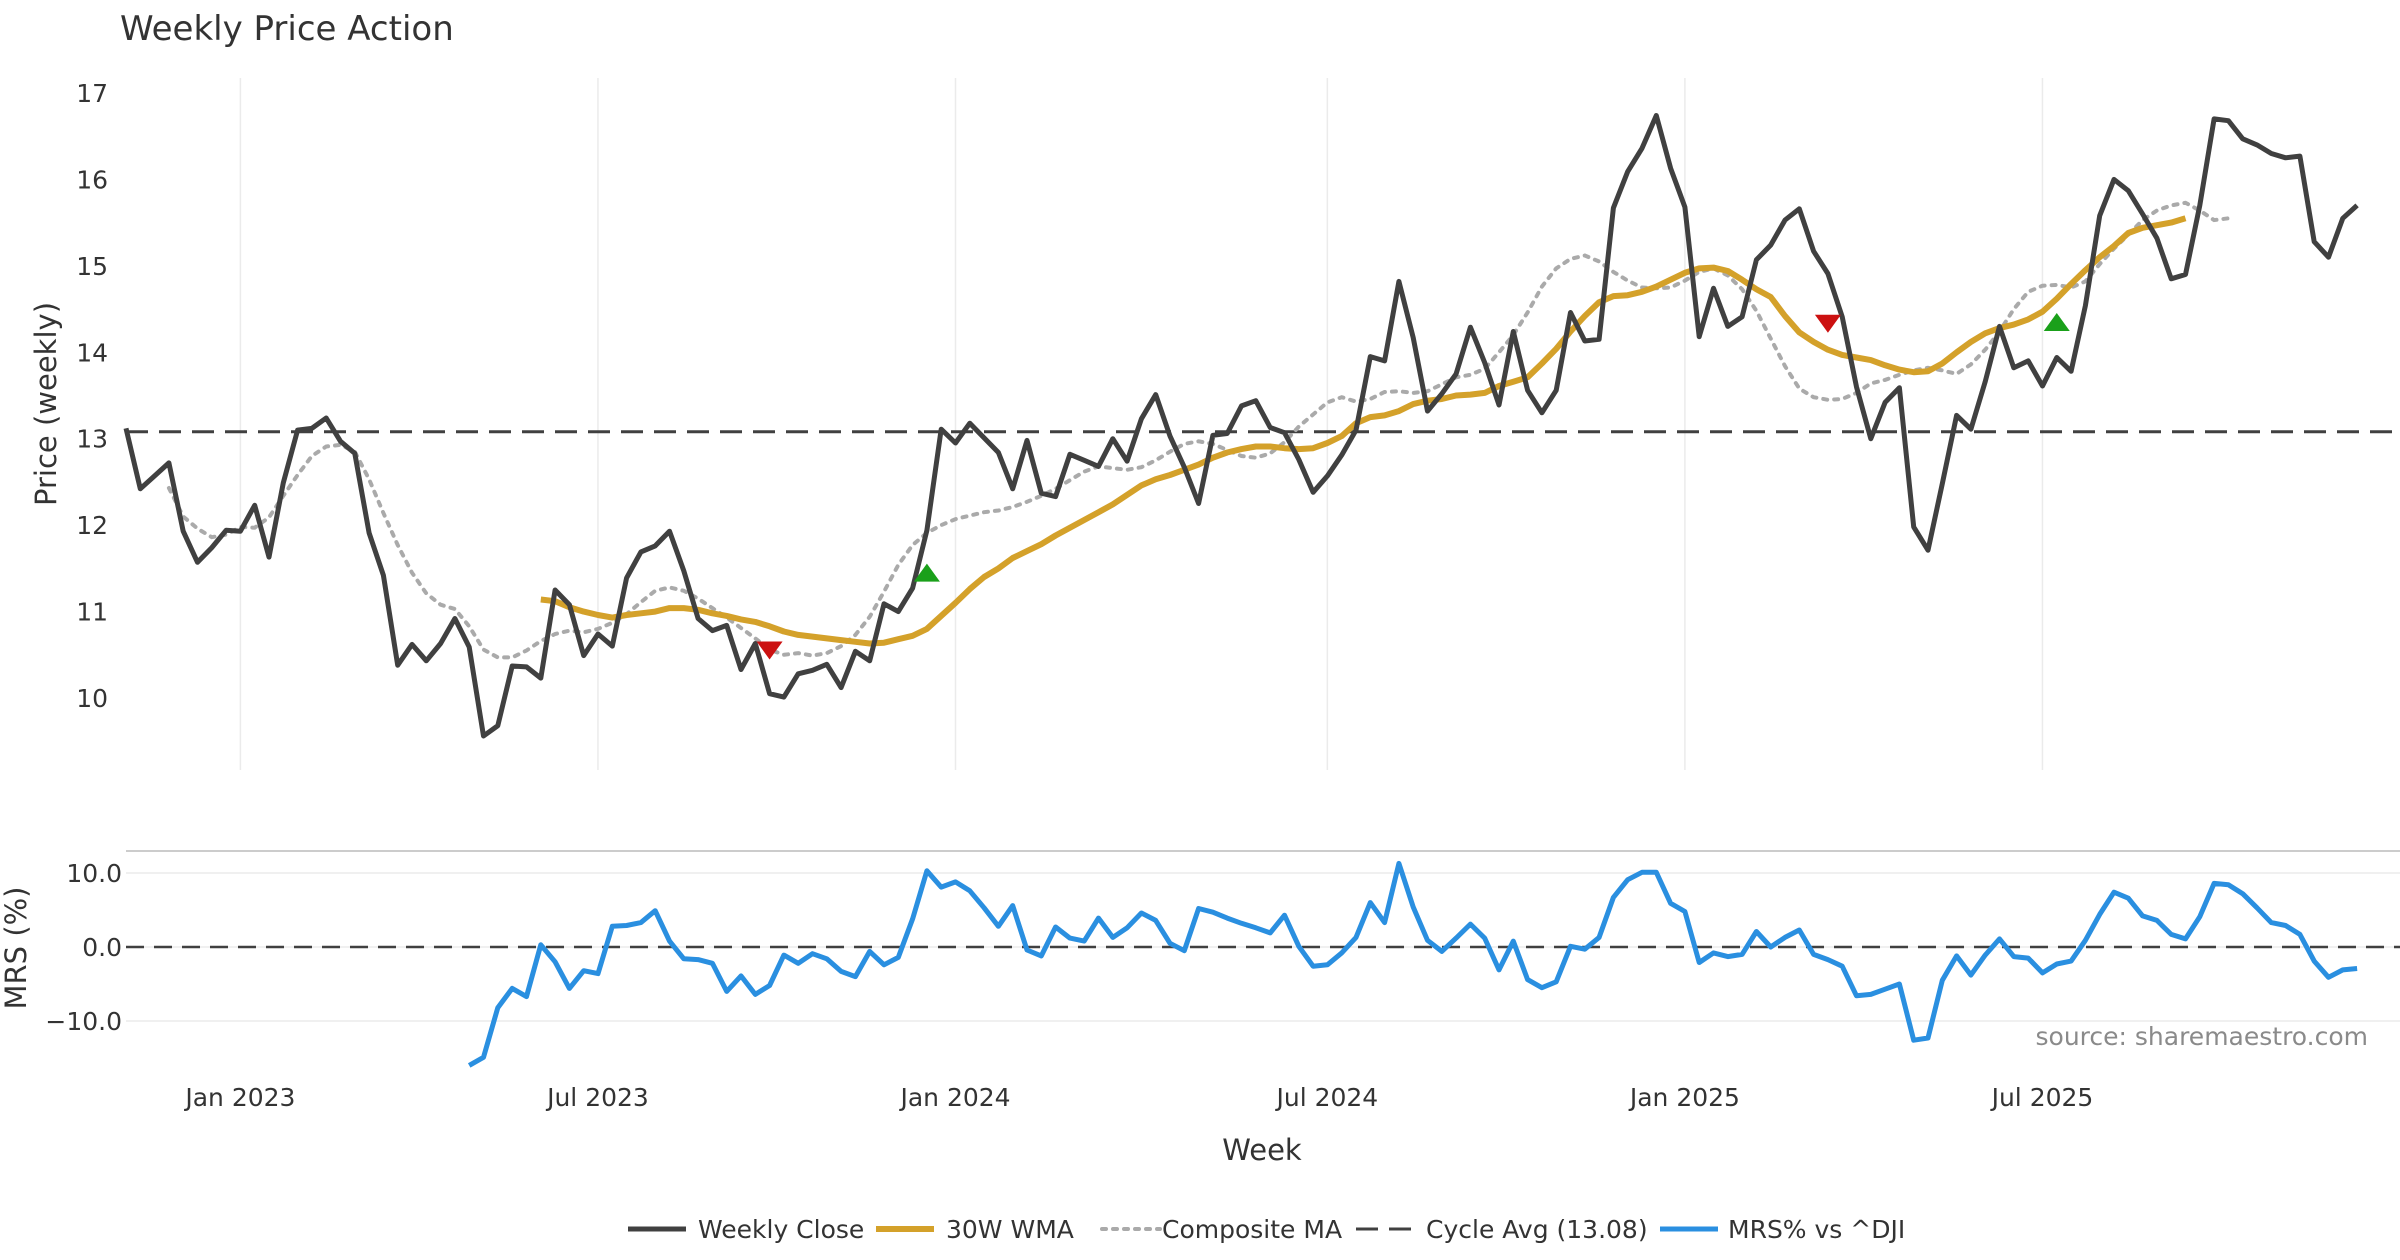 The width and height of the screenshot is (2400, 1260). What do you see at coordinates (287, 29) in the screenshot?
I see `chart-title: Weekly Price Action` at bounding box center [287, 29].